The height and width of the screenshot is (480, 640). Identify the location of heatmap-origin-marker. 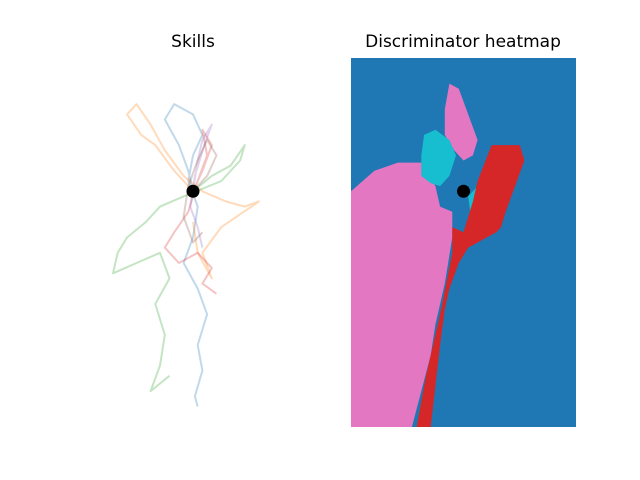
(463, 191).